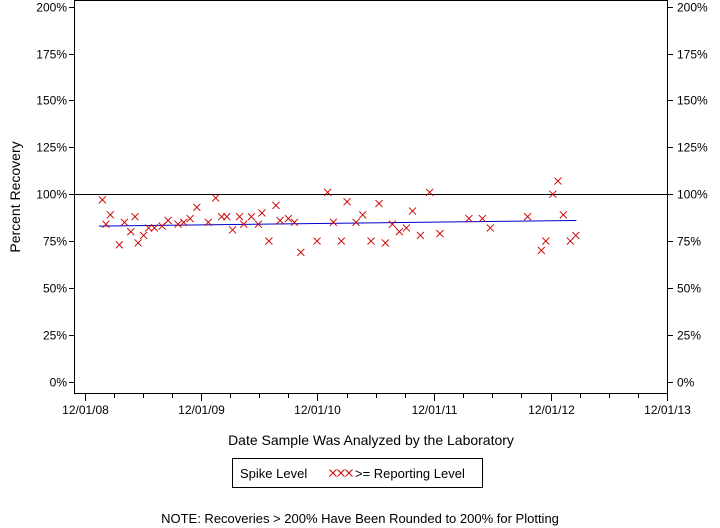  I want to click on y-tick-label-right: 125%, so click(692, 148).